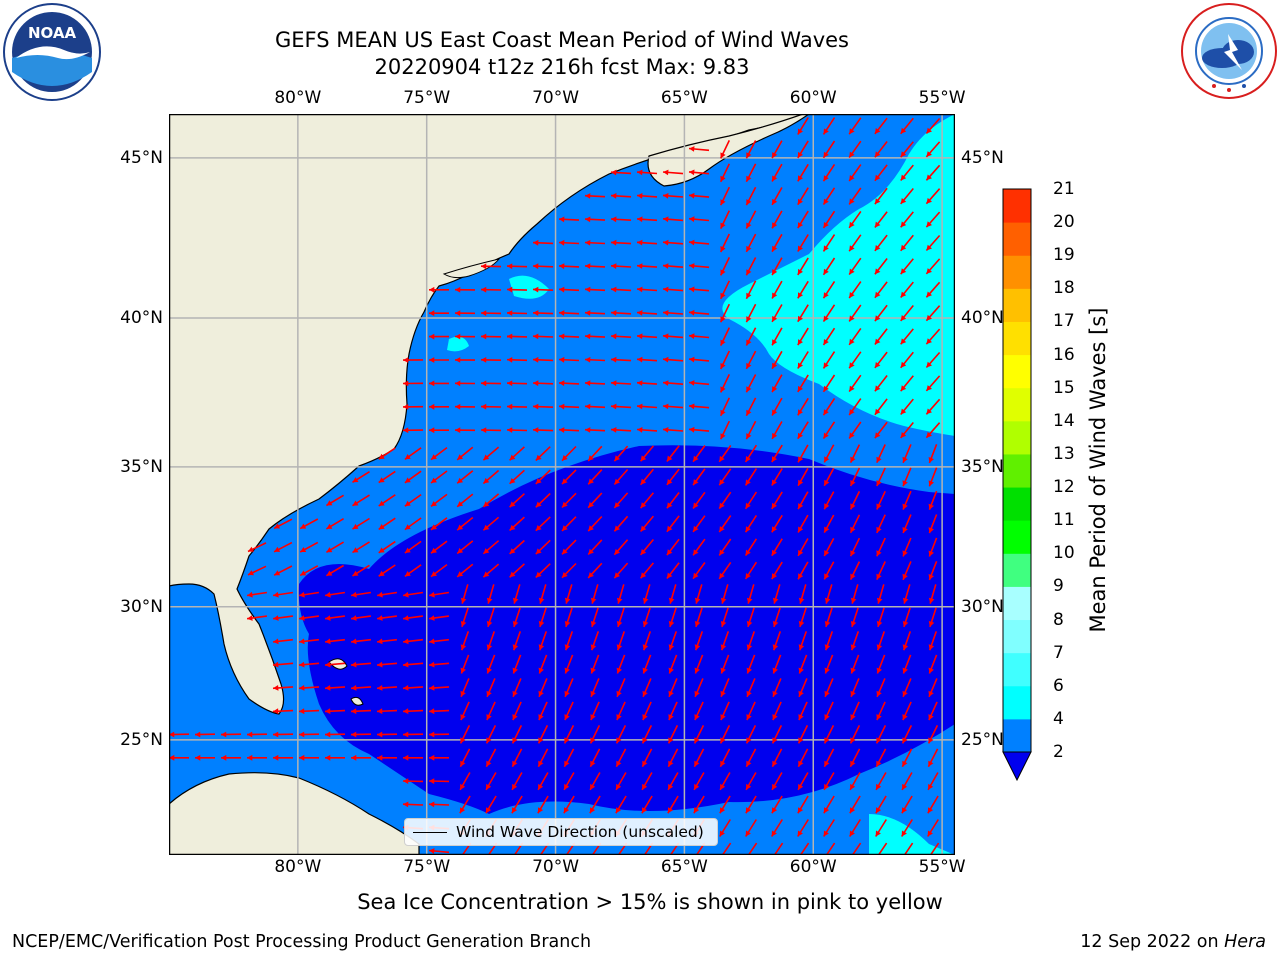 The image size is (1280, 960). I want to click on lat-tick-label-left: 30°N, so click(141, 606).